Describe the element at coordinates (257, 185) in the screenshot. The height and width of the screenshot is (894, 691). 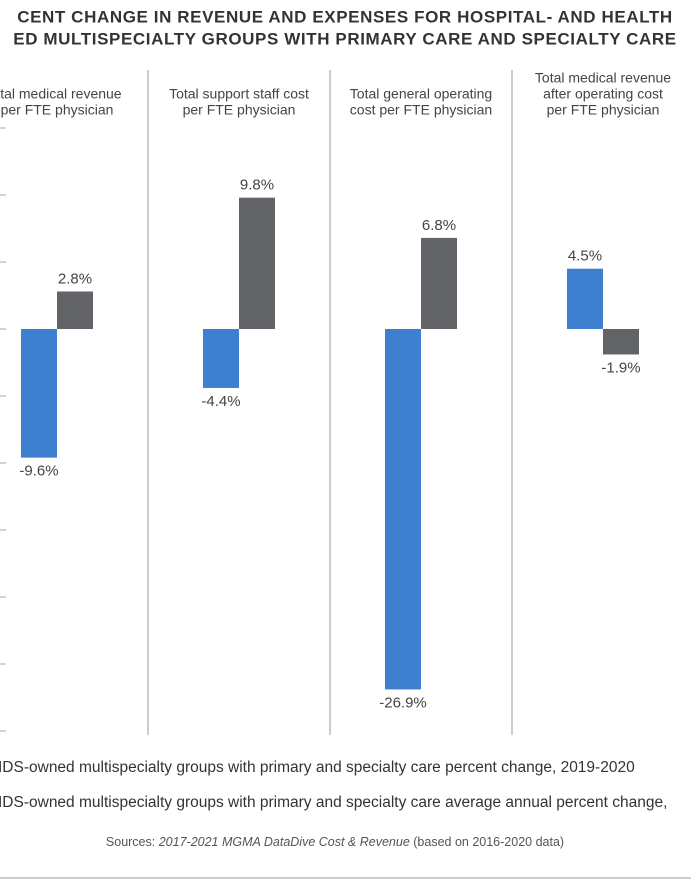
I see `value-label: 9.8%` at that location.